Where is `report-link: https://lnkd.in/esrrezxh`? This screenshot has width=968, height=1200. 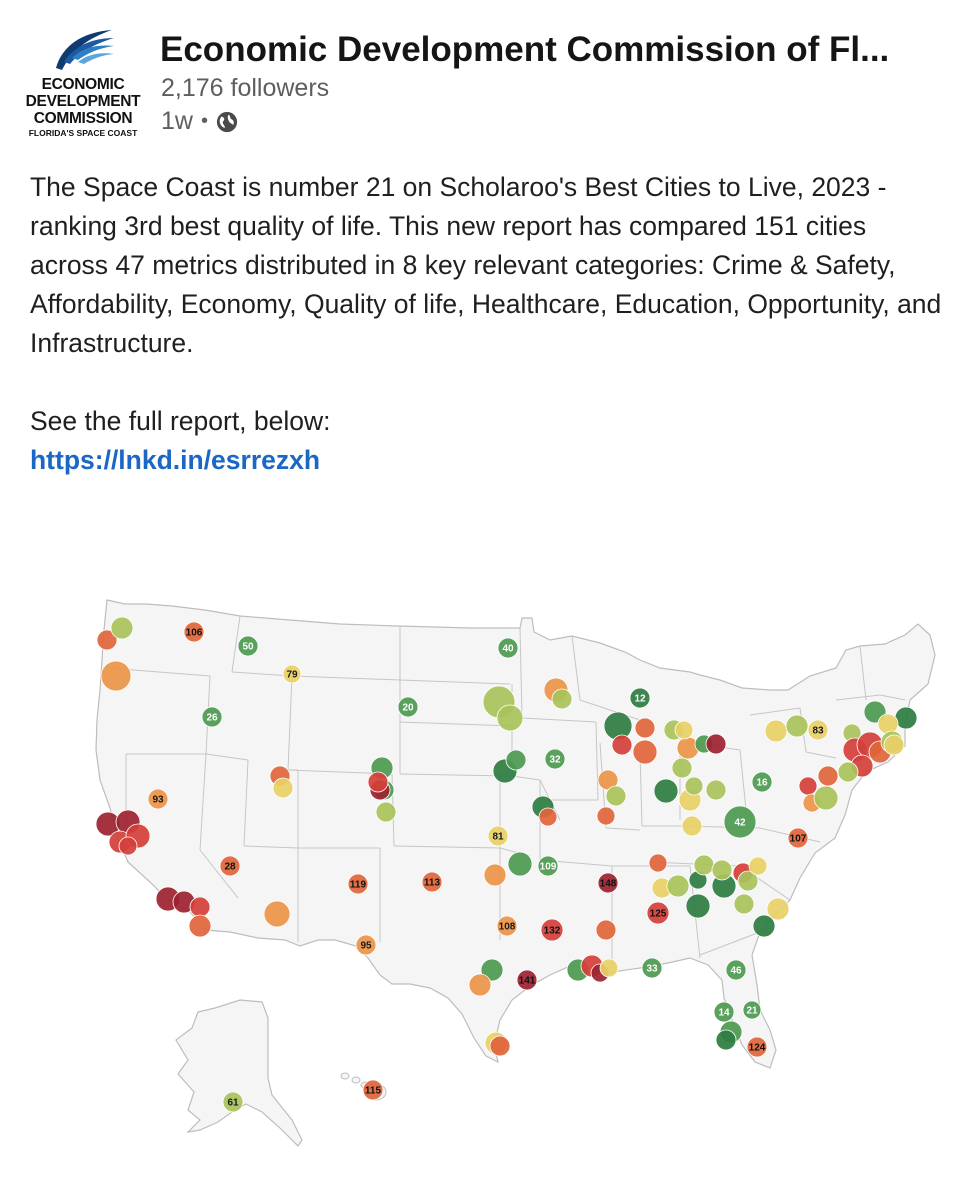
report-link: https://lnkd.in/esrrezxh is located at coordinates (175, 460).